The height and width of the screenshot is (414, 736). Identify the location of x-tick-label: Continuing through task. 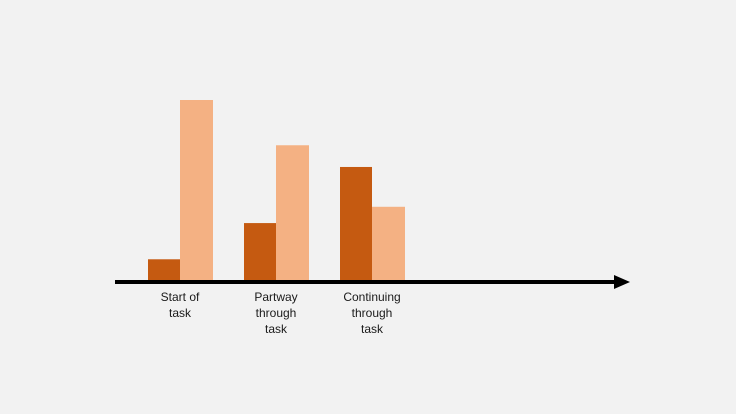
(372, 313).